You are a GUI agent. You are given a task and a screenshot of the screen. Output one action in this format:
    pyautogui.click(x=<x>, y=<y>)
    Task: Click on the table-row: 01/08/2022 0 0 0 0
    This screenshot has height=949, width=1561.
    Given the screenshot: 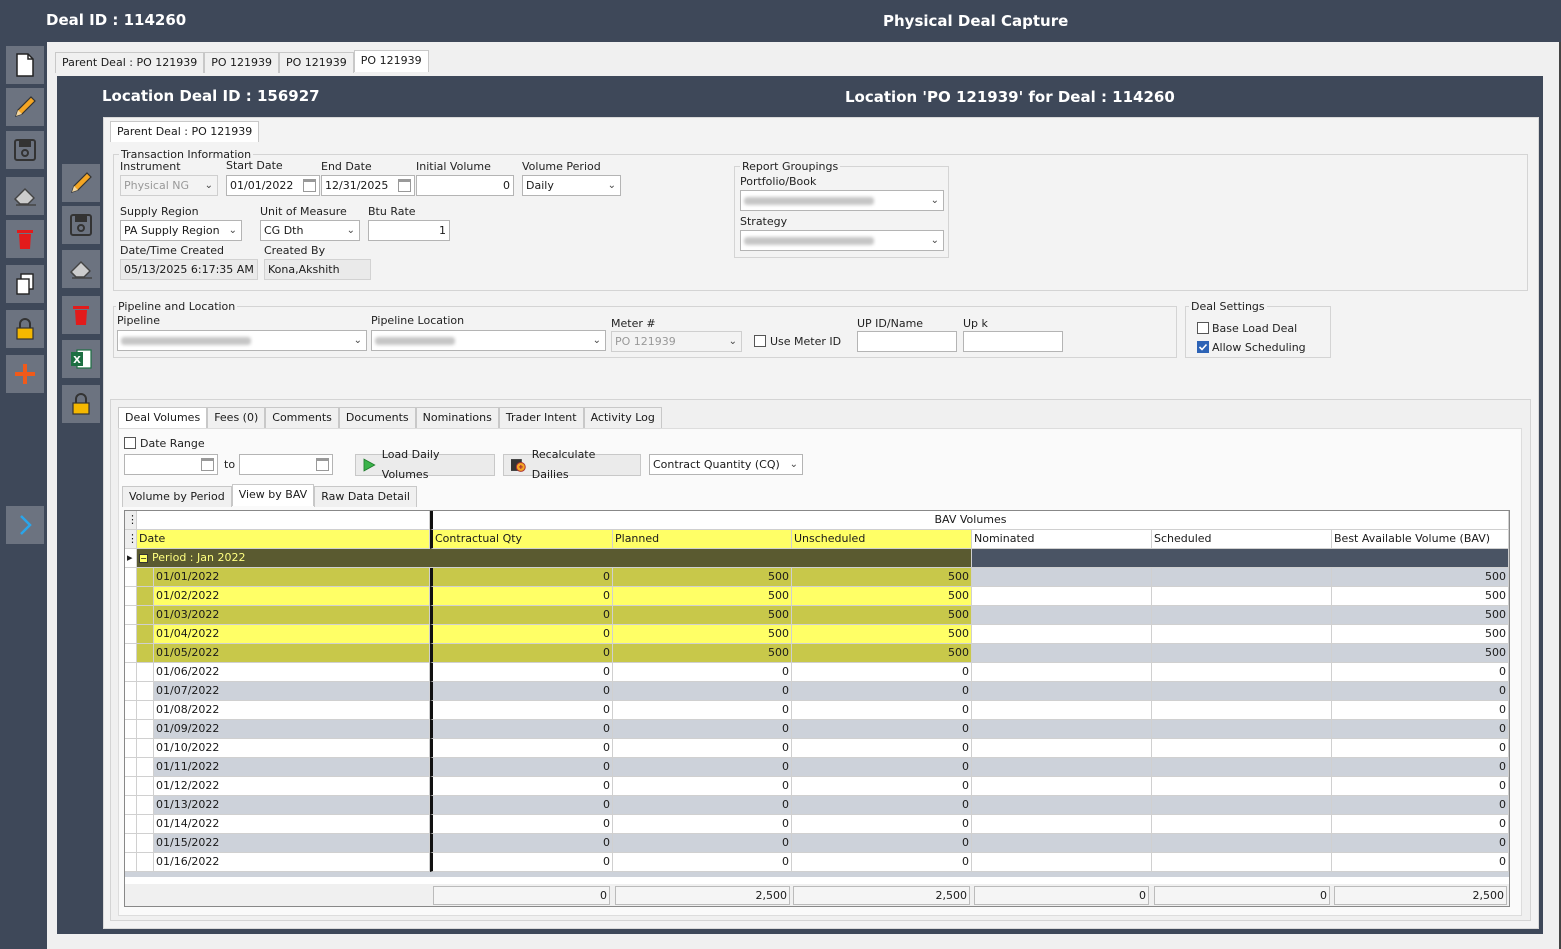 What is the action you would take?
    pyautogui.click(x=817, y=710)
    